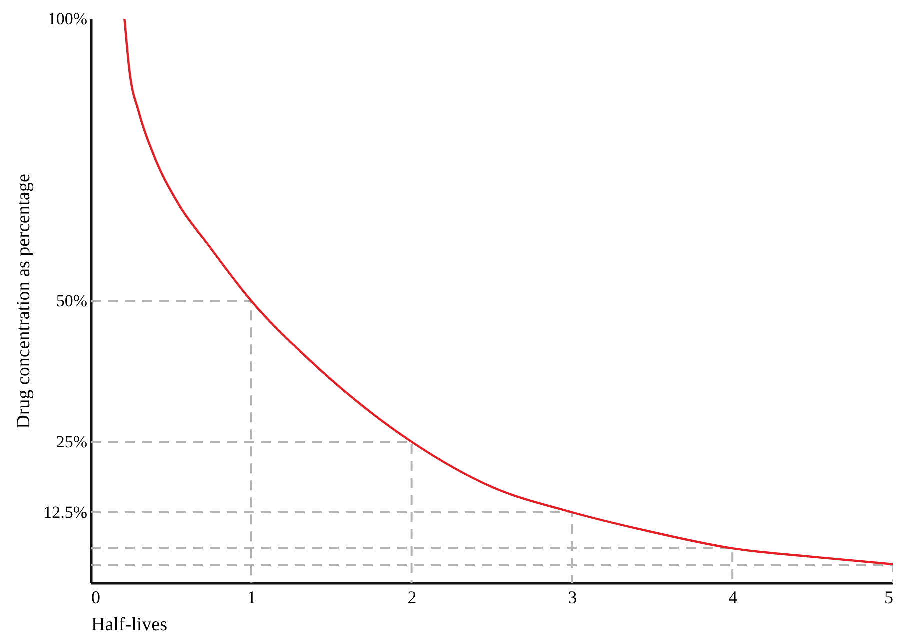 This screenshot has width=907, height=642. Describe the element at coordinates (573, 598) in the screenshot. I see `x-tick-label: 3` at that location.